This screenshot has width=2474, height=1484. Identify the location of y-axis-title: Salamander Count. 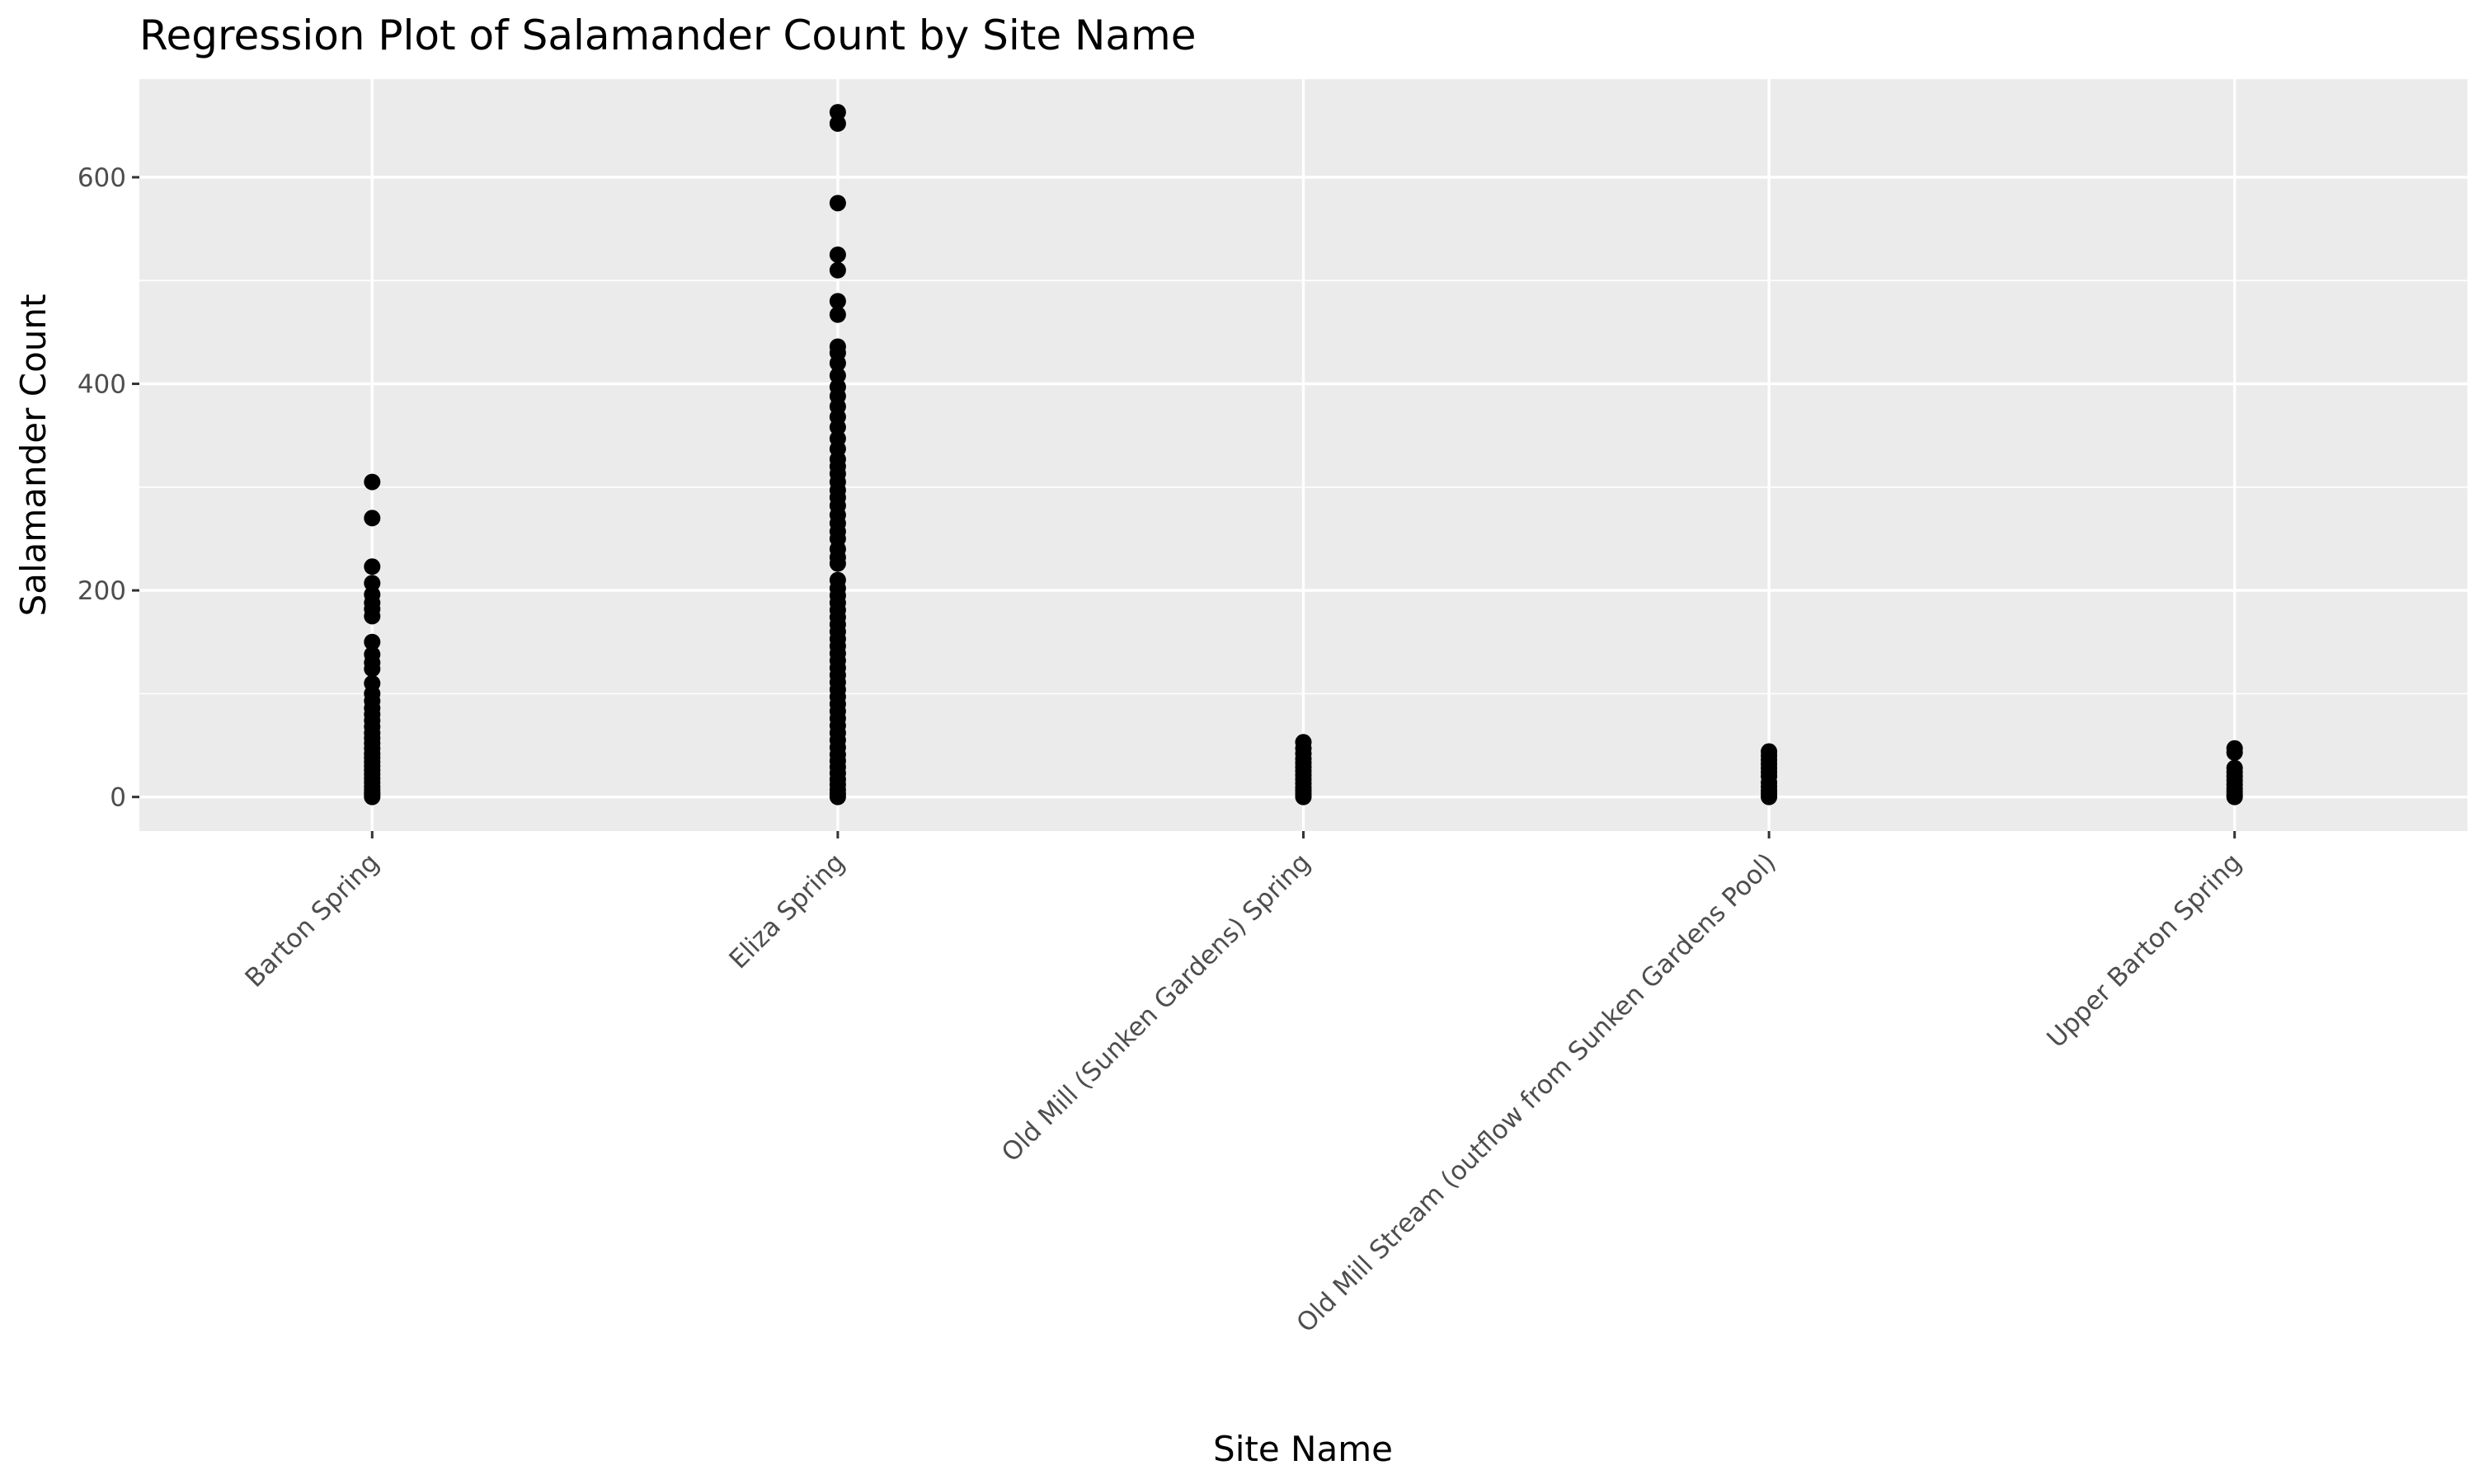
(33, 455).